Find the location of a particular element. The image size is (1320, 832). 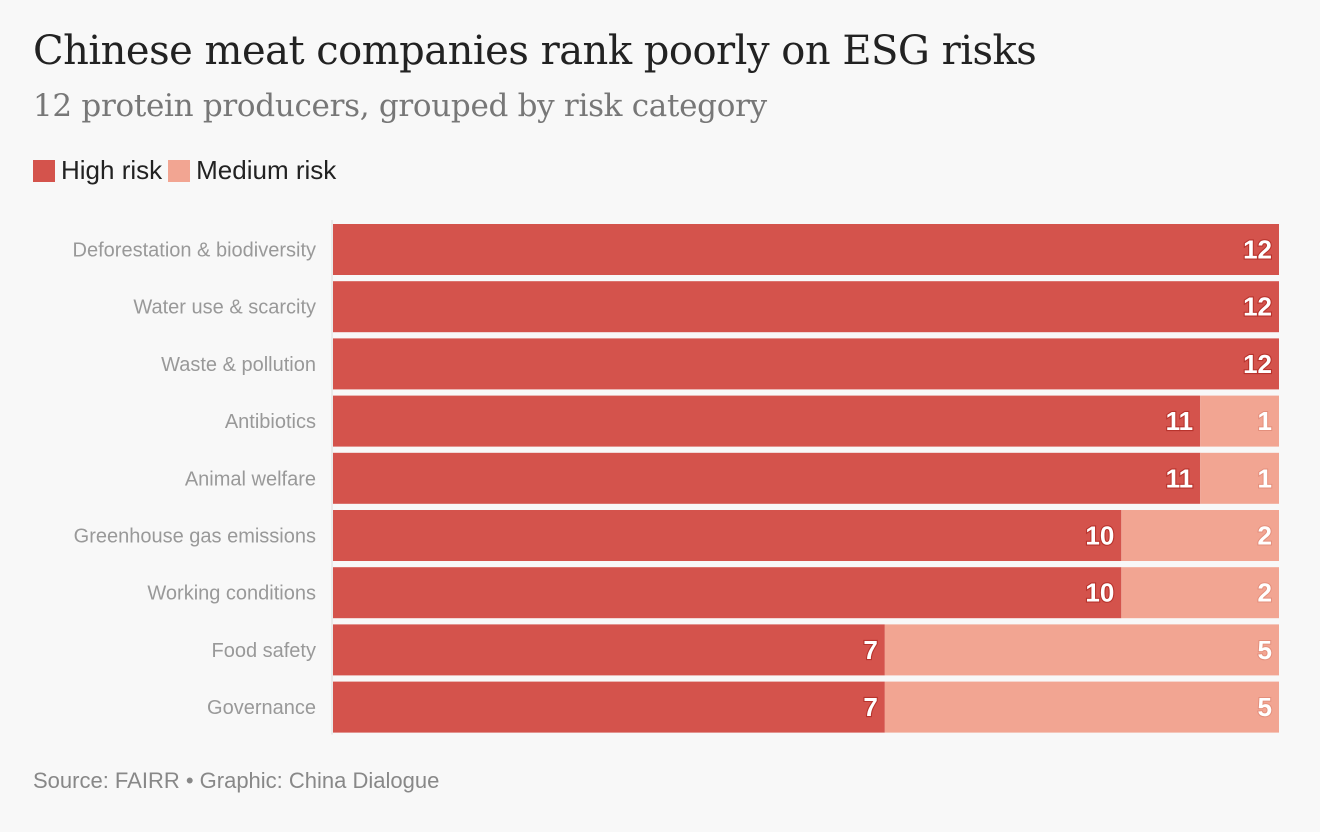

category-label: Antibiotics is located at coordinates (270, 422).